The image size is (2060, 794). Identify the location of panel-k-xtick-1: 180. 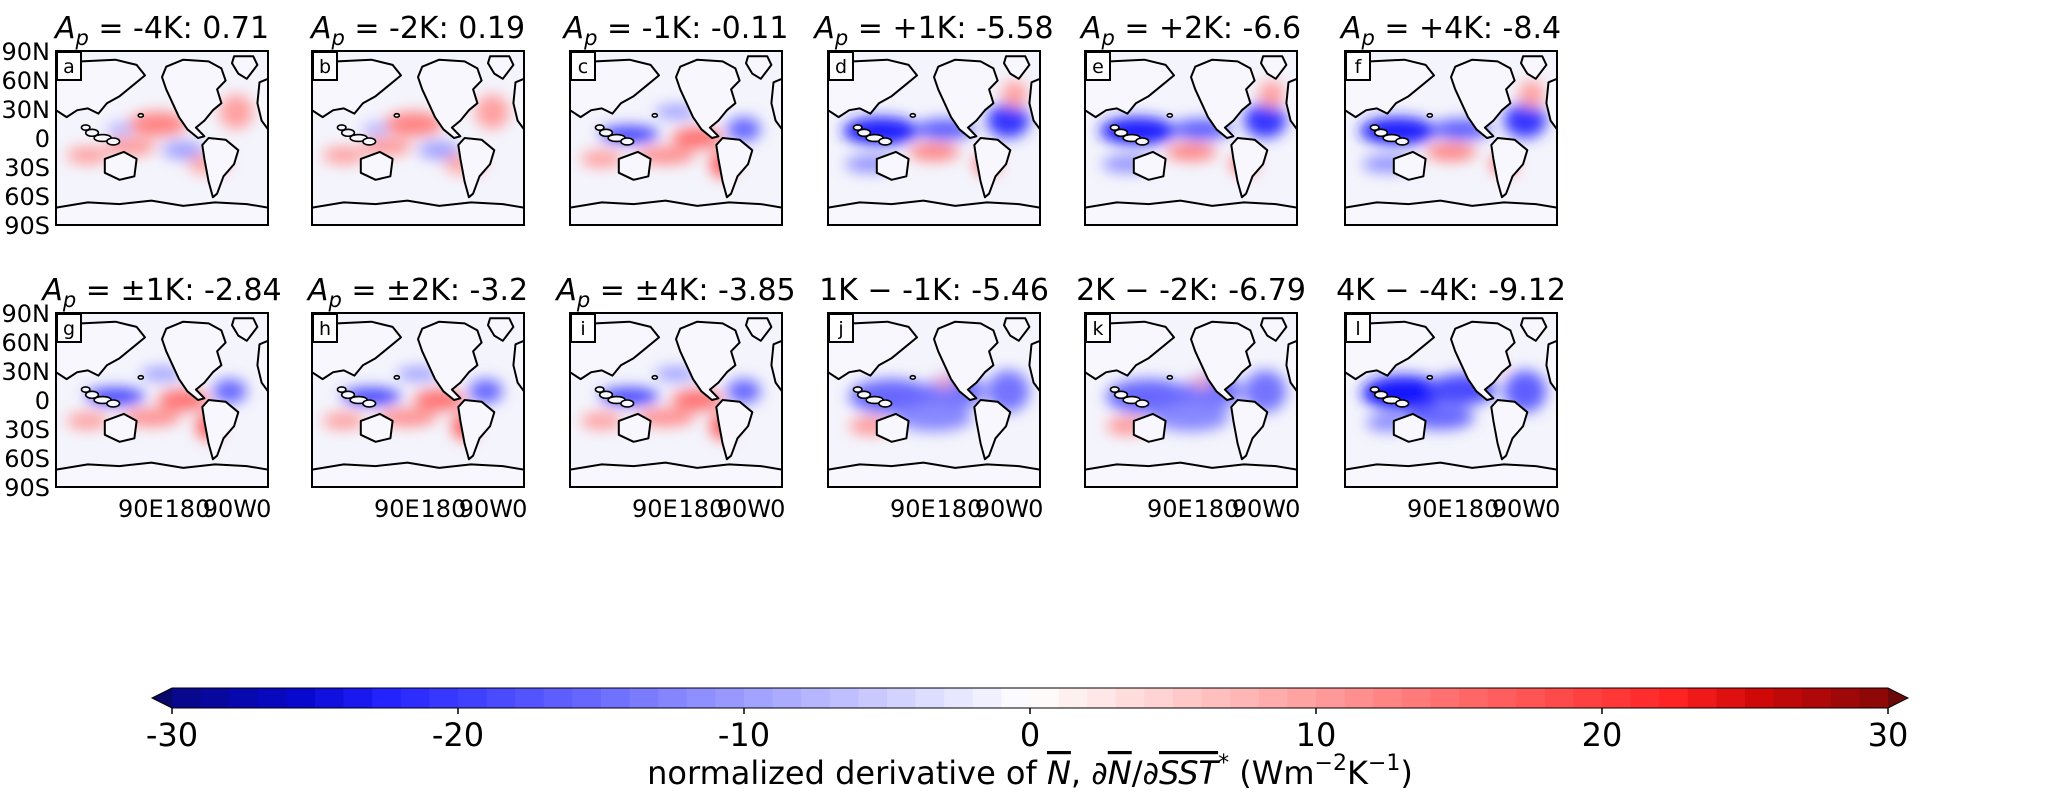
(1217, 509).